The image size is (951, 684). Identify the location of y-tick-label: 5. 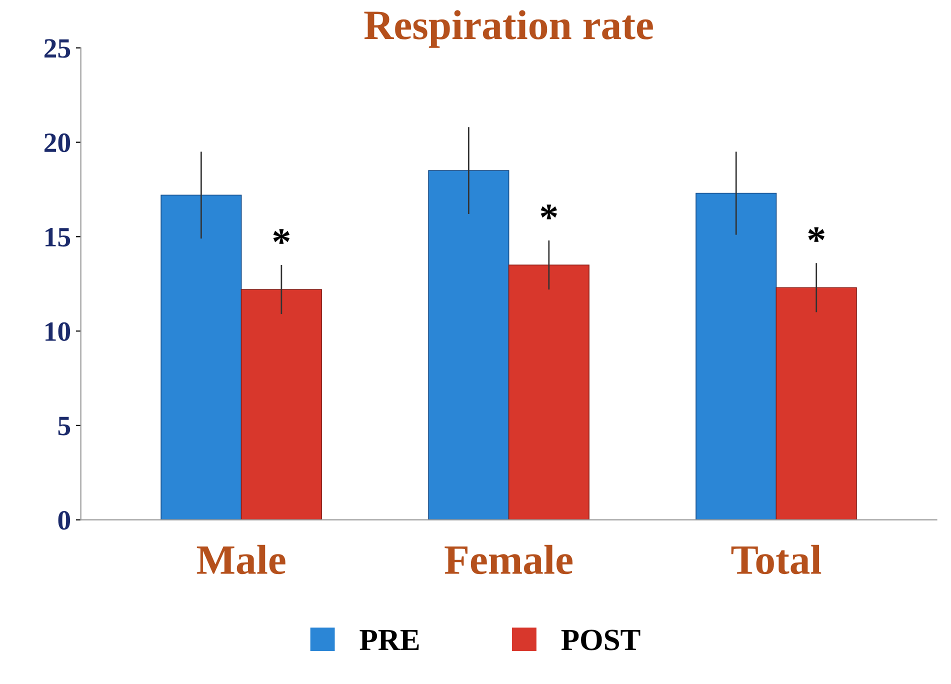
(64, 426).